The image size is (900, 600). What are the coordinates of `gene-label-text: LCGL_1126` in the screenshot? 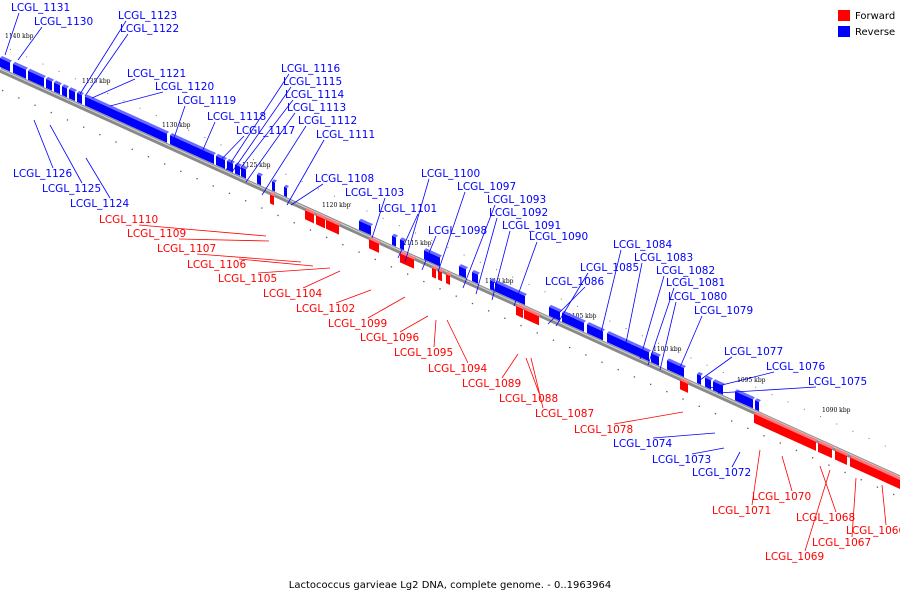 It's located at (42, 174).